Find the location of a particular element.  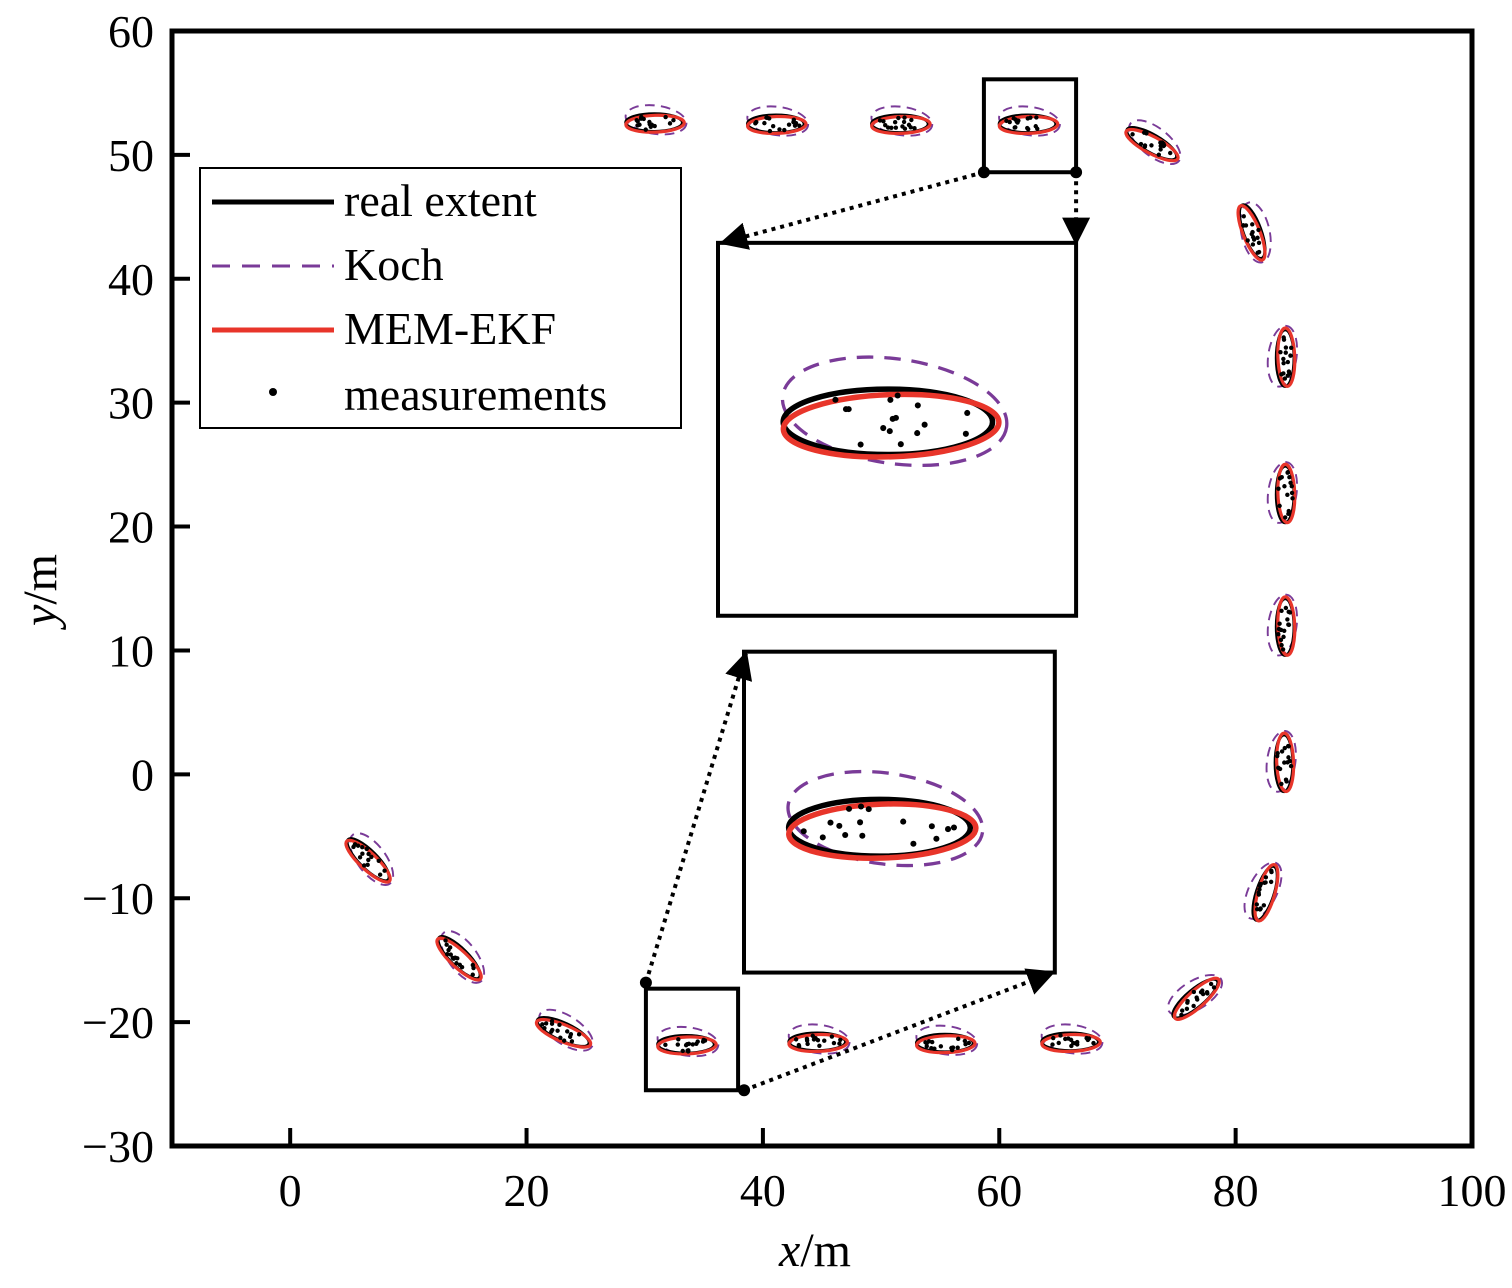

x-tick-label: 0 is located at coordinates (290, 1190).